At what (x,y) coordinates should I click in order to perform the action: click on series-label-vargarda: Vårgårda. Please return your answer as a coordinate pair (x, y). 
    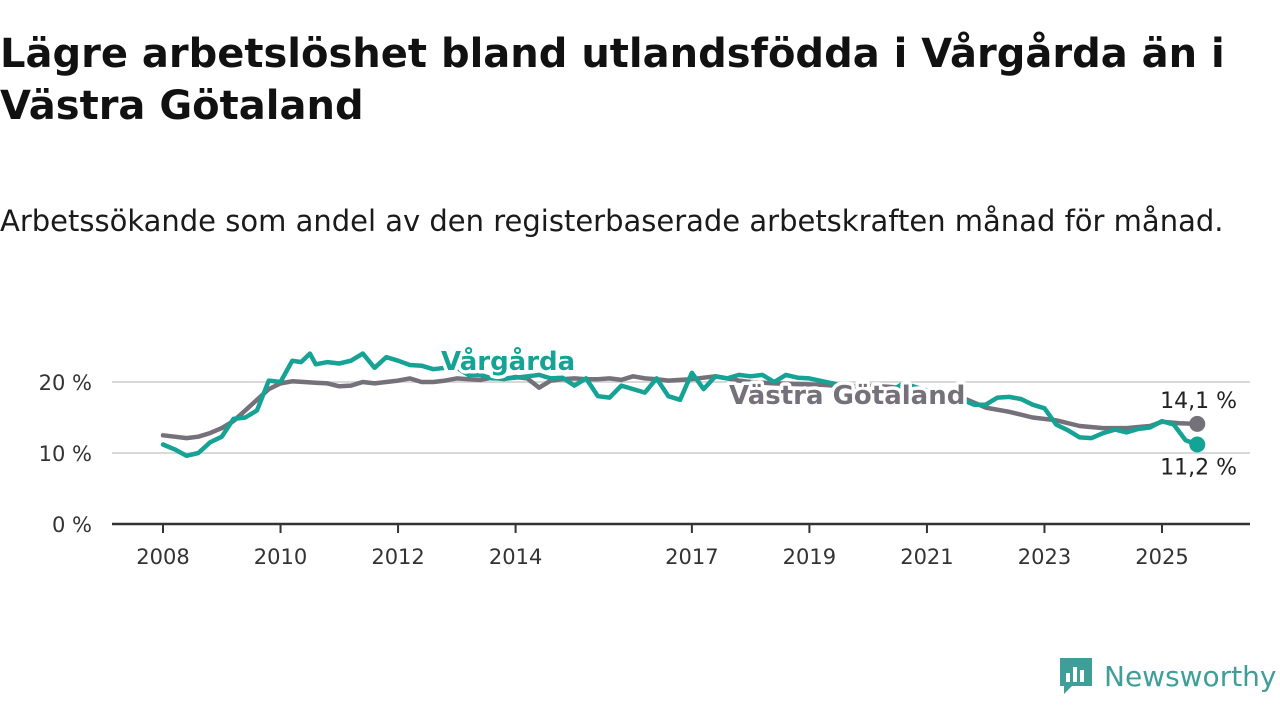
    Looking at the image, I should click on (508, 361).